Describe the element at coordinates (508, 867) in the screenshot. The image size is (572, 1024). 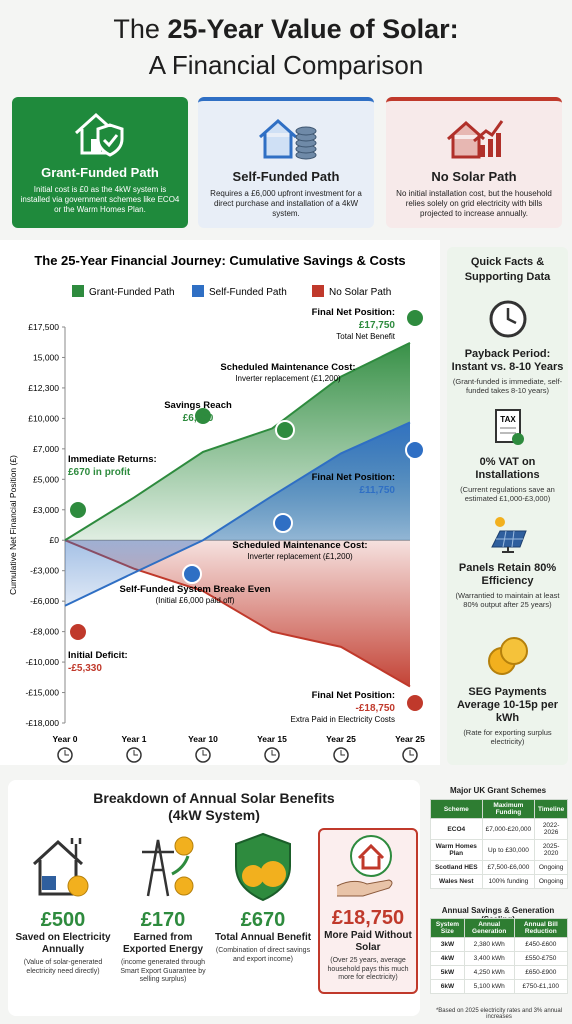
I see `cell: £7,500-£6,000` at that location.